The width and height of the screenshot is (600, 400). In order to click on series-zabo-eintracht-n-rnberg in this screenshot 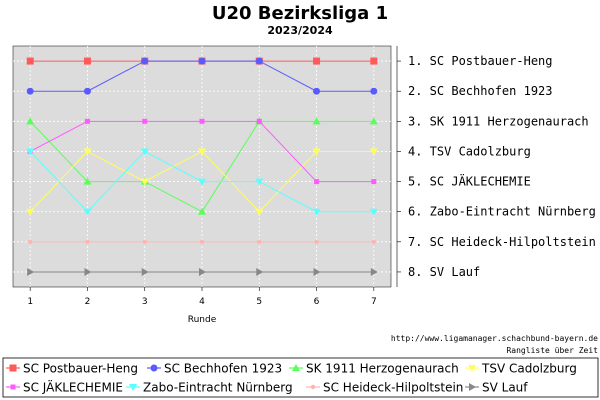, I will do `click(202, 182)`.